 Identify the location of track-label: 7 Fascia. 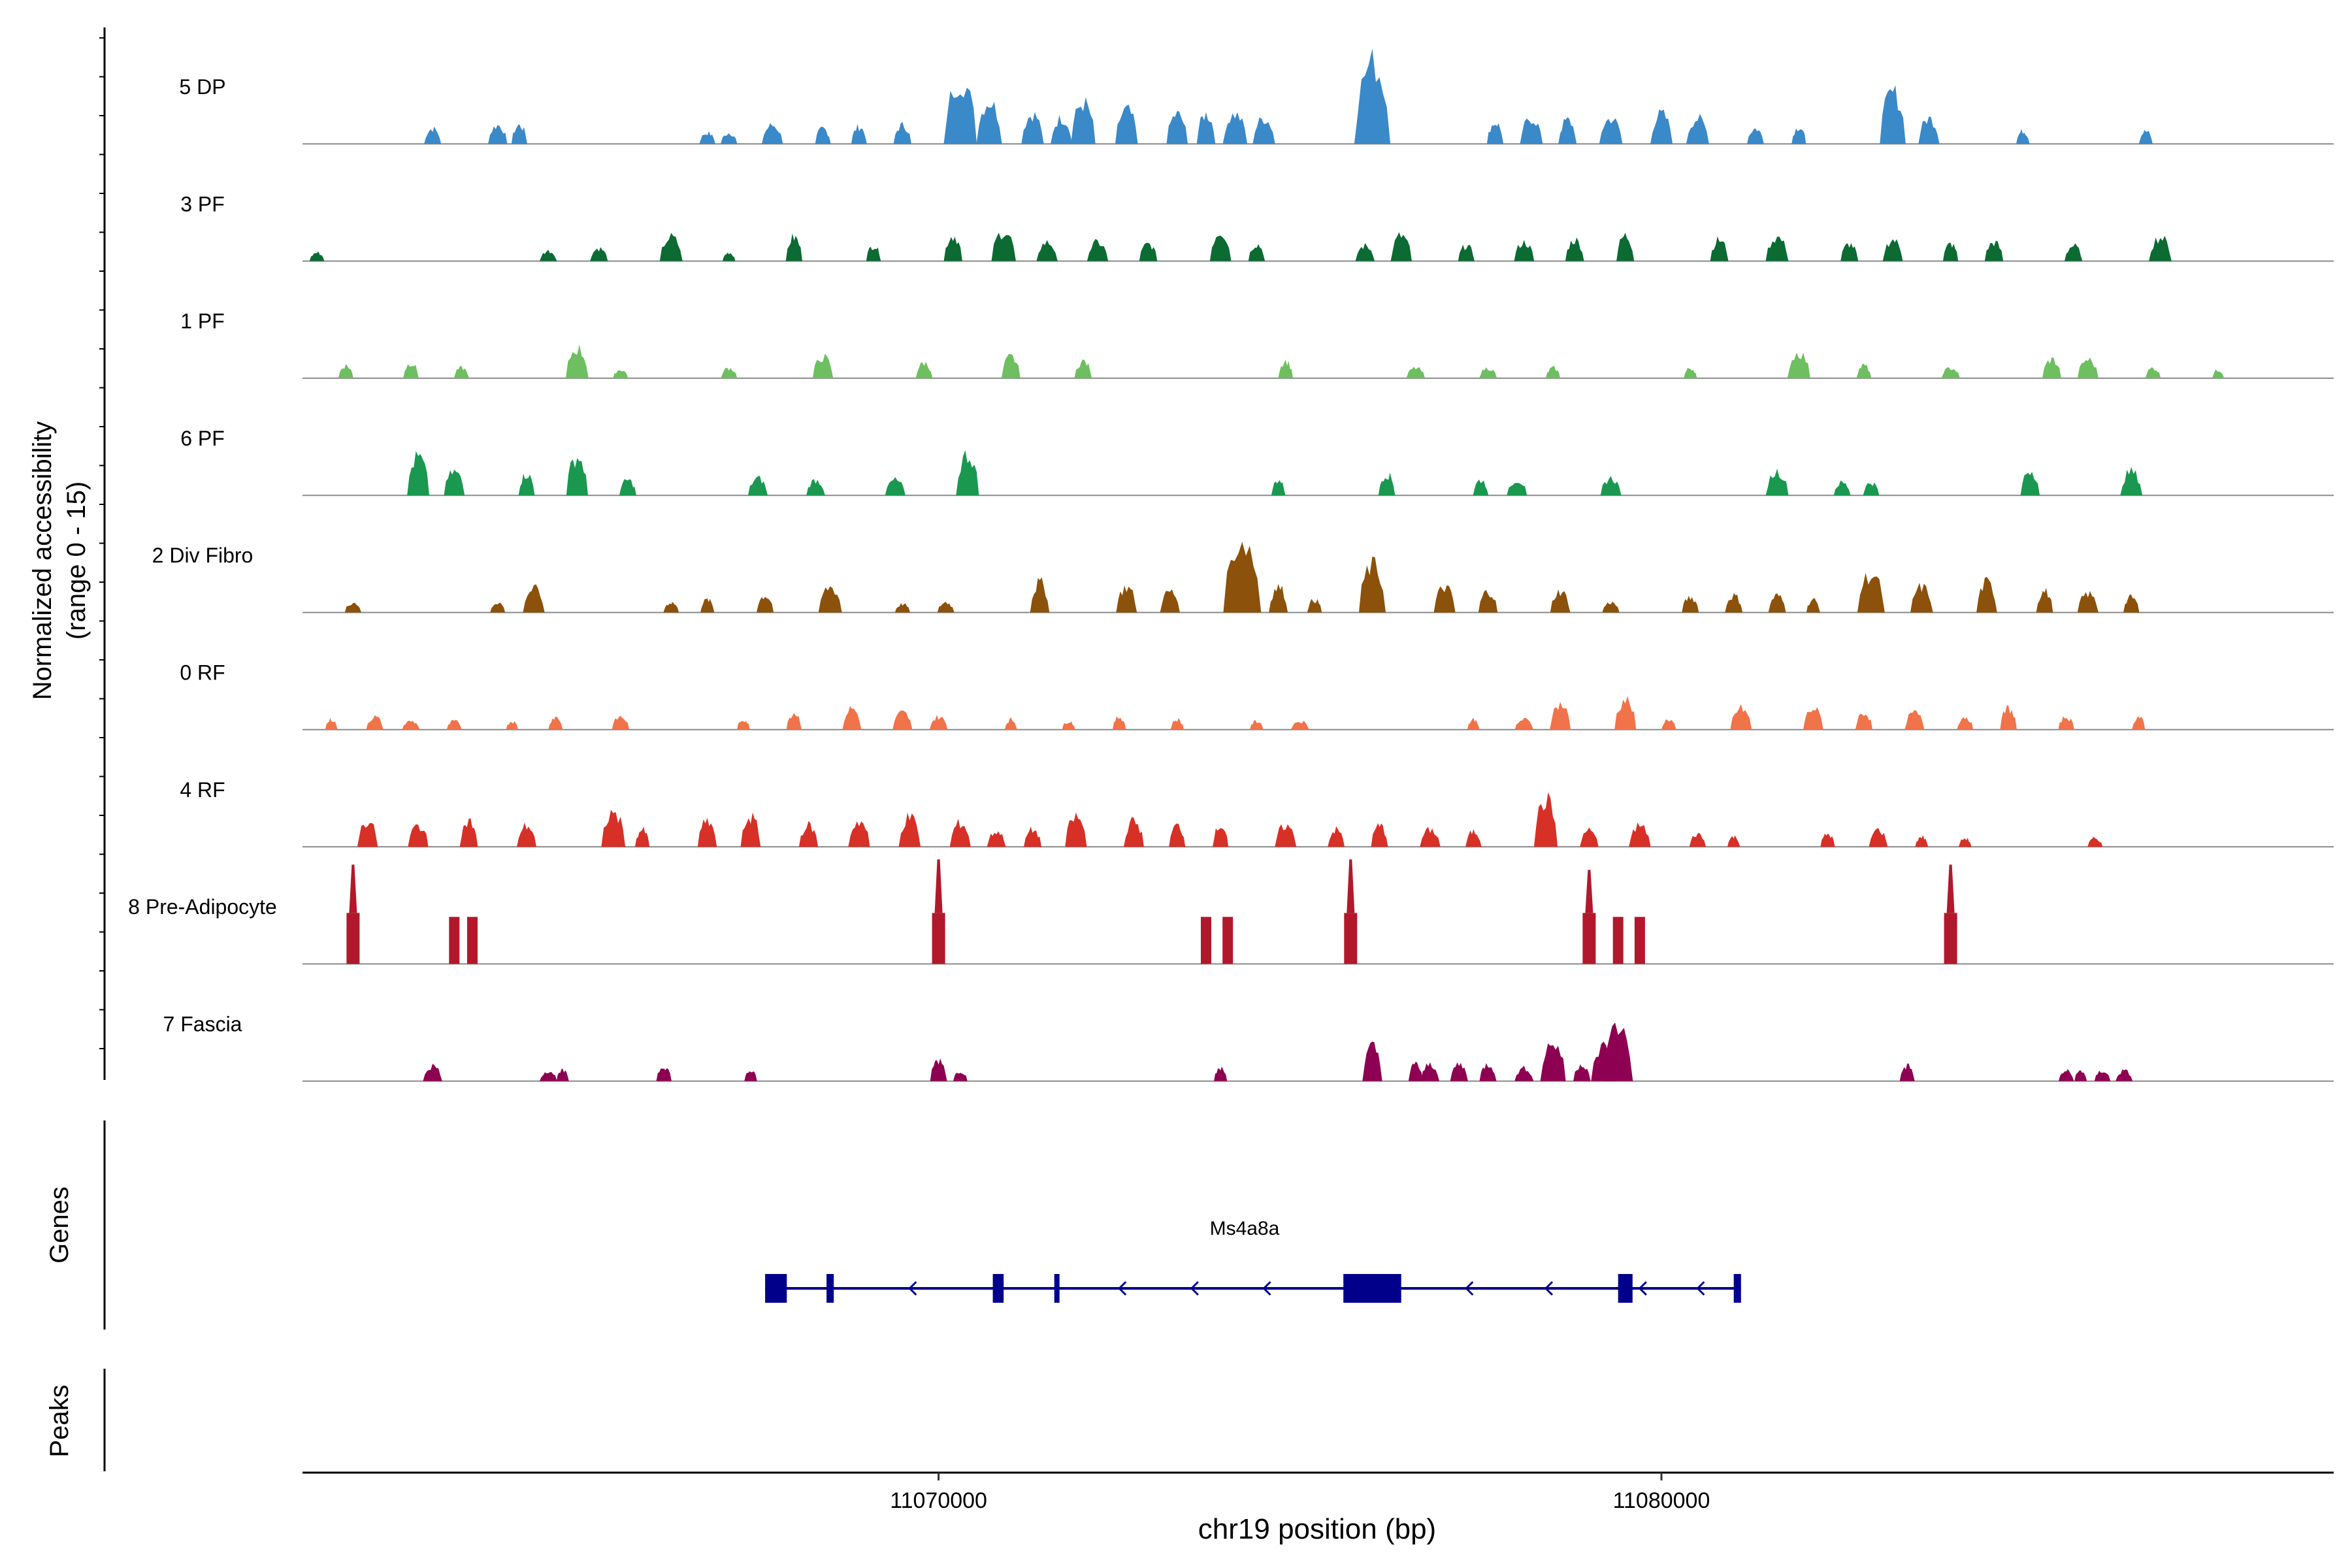
(202, 1024).